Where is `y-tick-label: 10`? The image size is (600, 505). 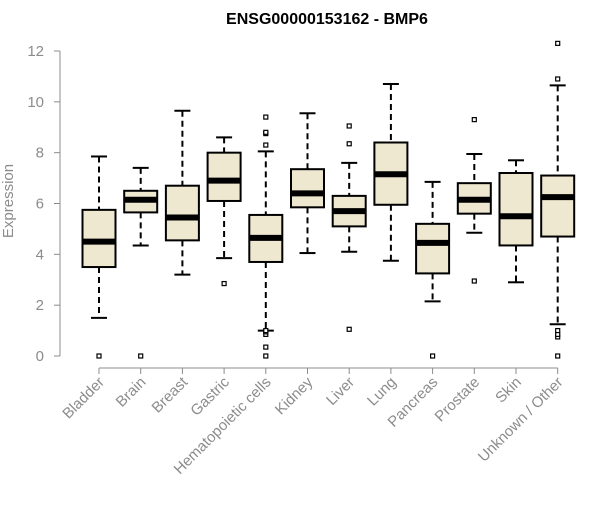
y-tick-label: 10 is located at coordinates (35, 102).